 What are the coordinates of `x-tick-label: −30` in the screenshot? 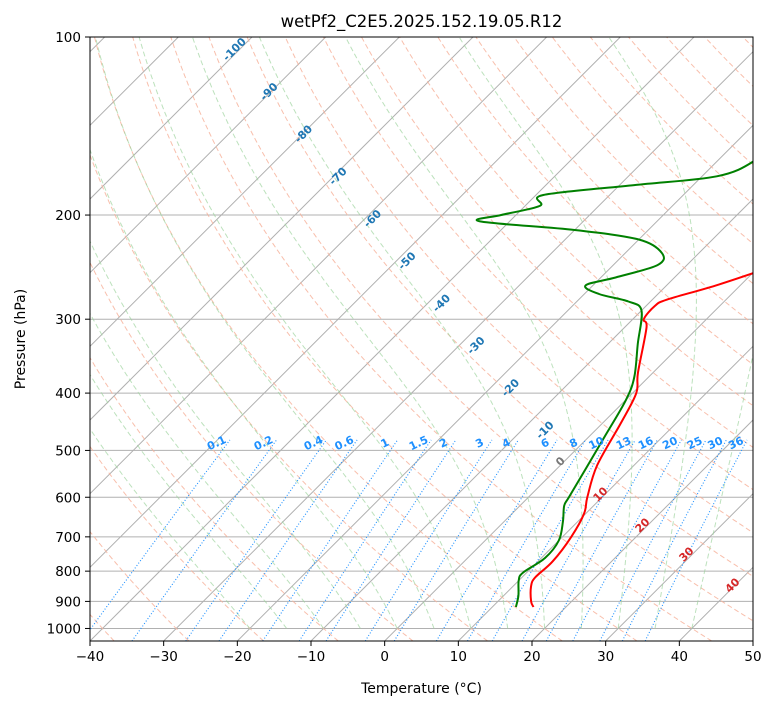 It's located at (163, 657).